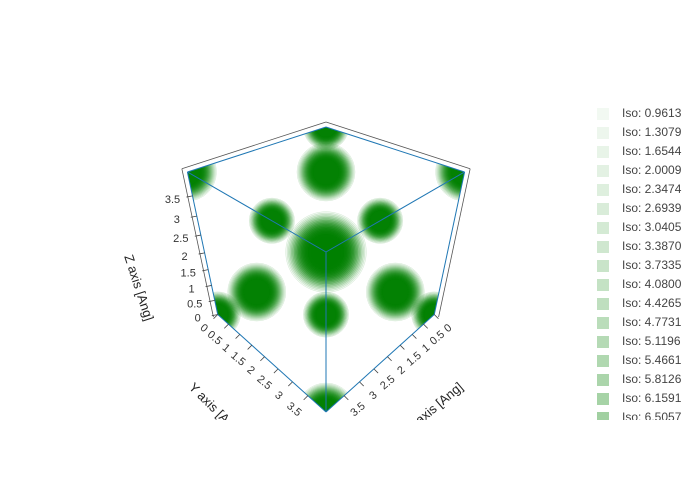  I want to click on legend-item: Iso: 4.0800, so click(639, 284).